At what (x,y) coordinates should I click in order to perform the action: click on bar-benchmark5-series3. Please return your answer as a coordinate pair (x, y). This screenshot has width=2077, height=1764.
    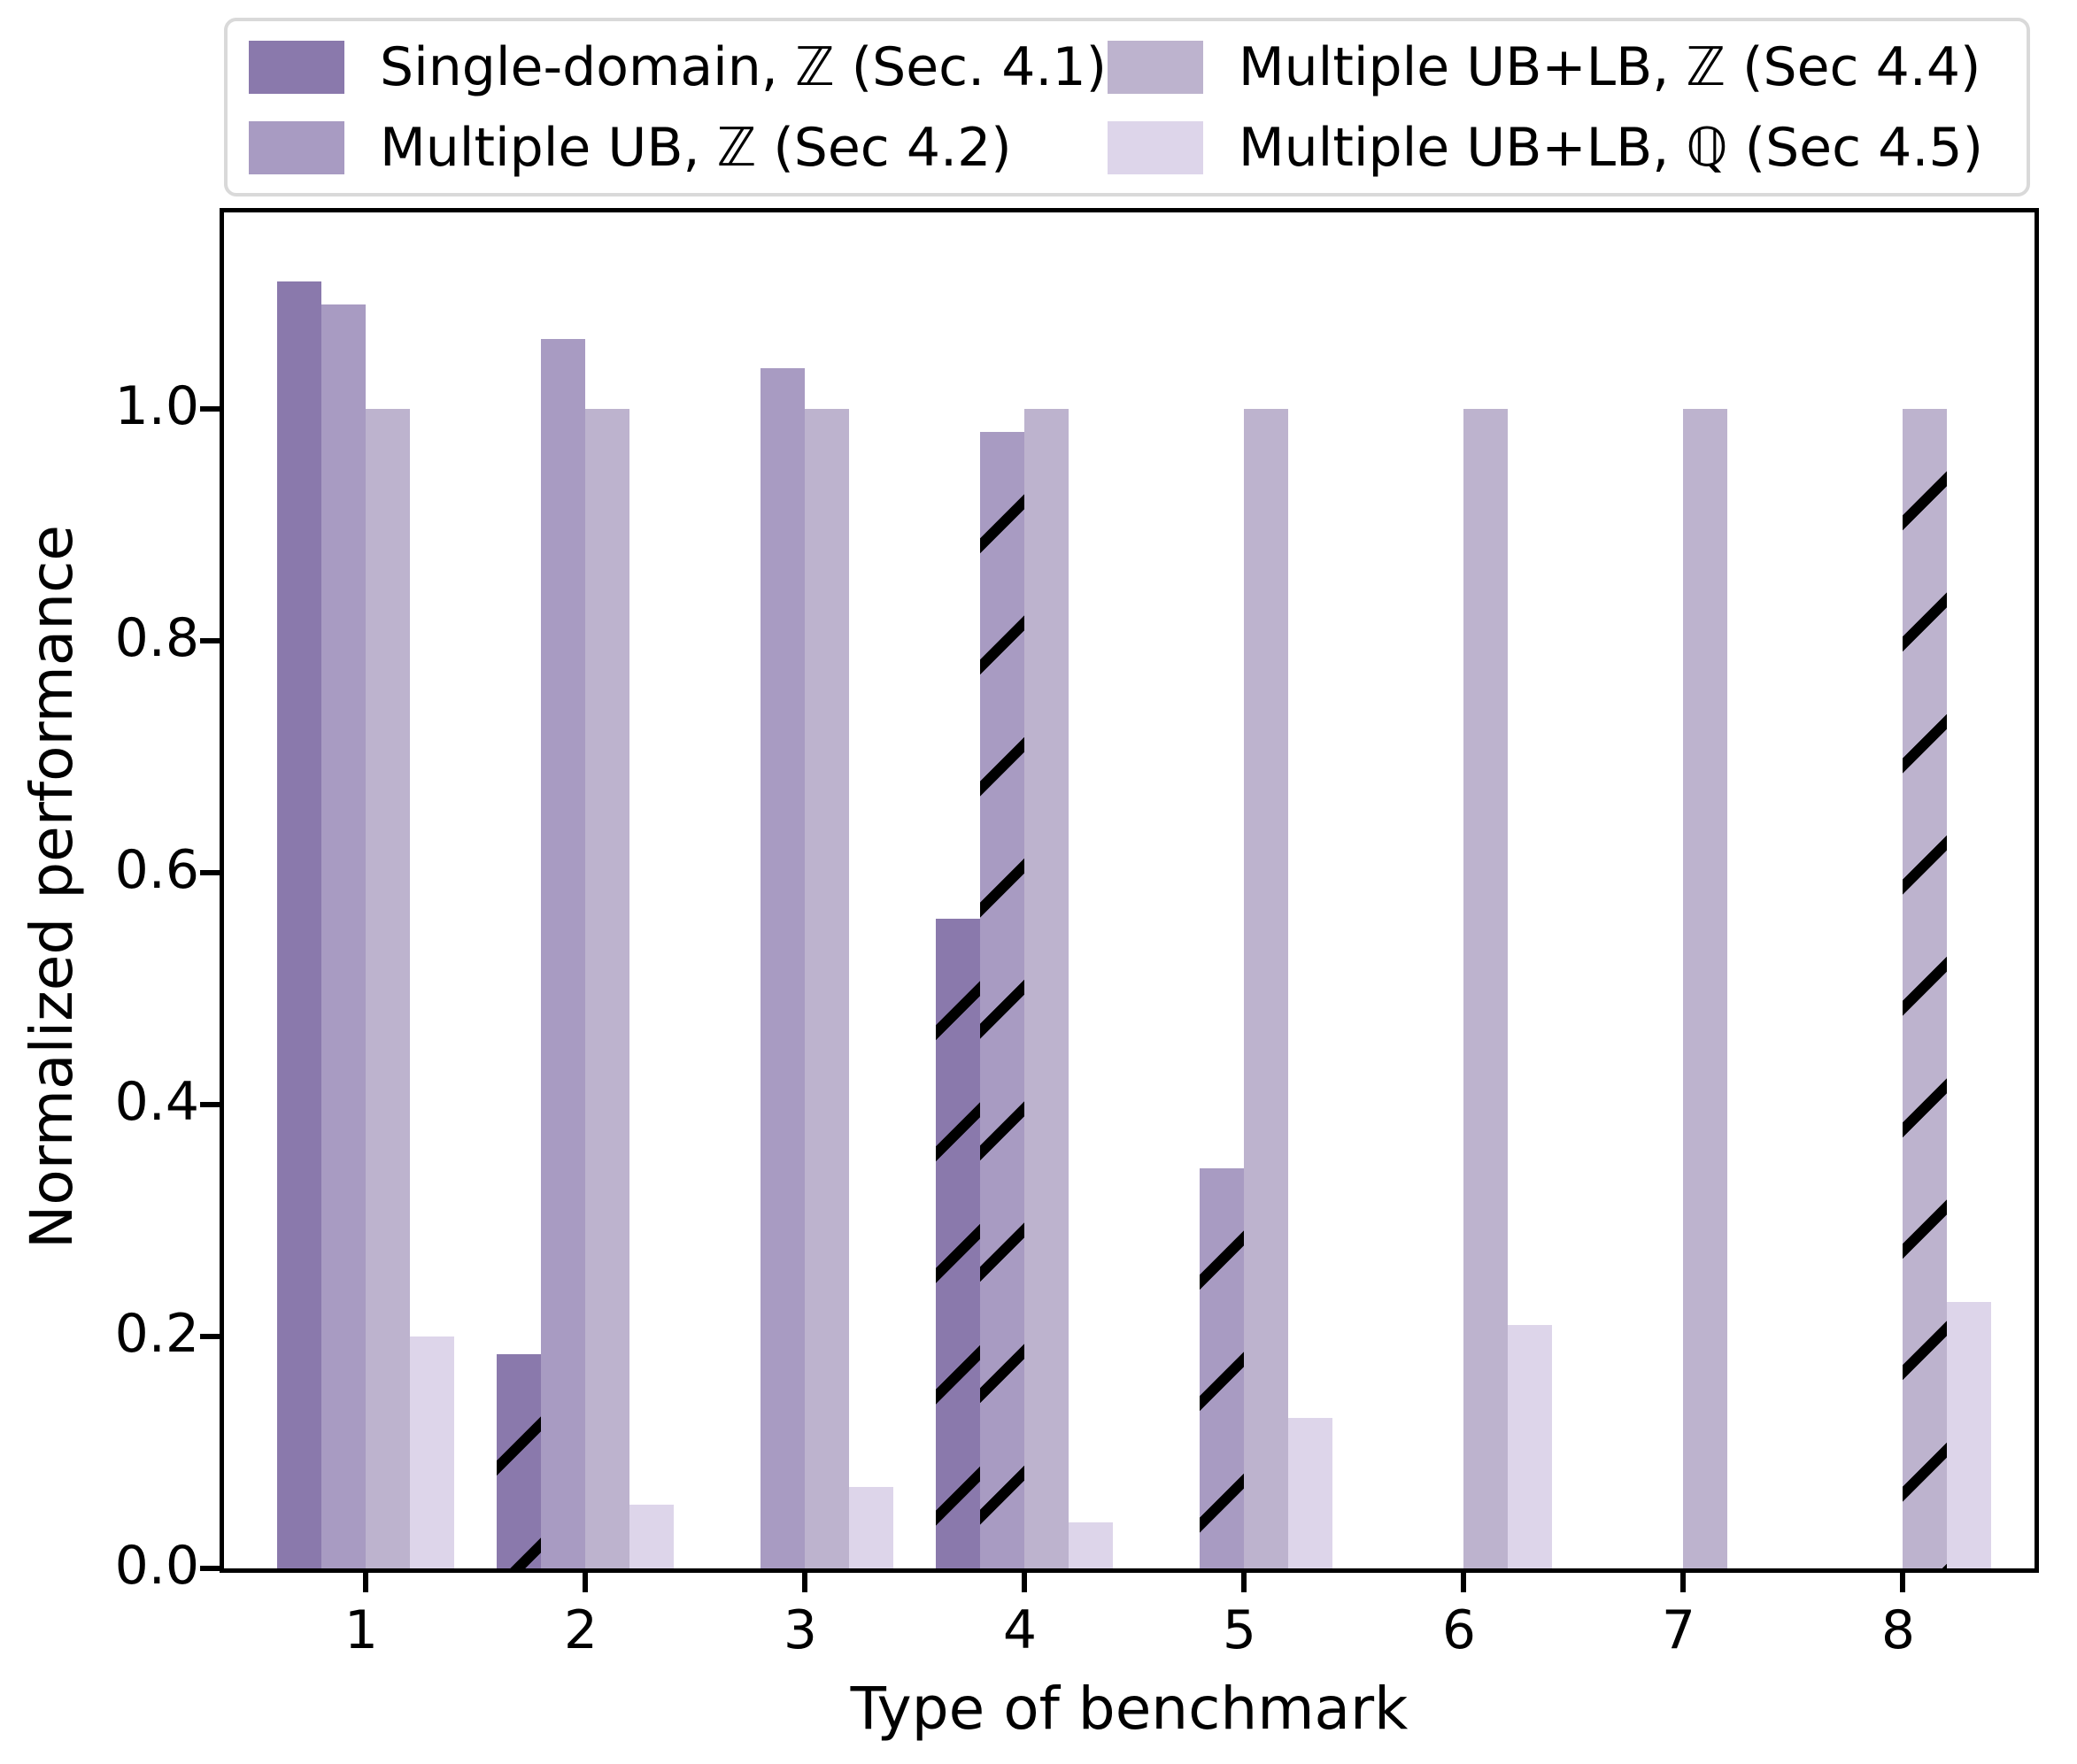
    Looking at the image, I should click on (1266, 989).